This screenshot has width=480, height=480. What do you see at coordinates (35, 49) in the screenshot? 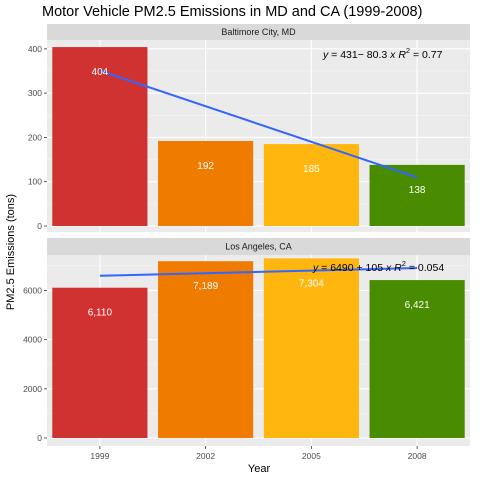
I see `y-tick-label: 400` at bounding box center [35, 49].